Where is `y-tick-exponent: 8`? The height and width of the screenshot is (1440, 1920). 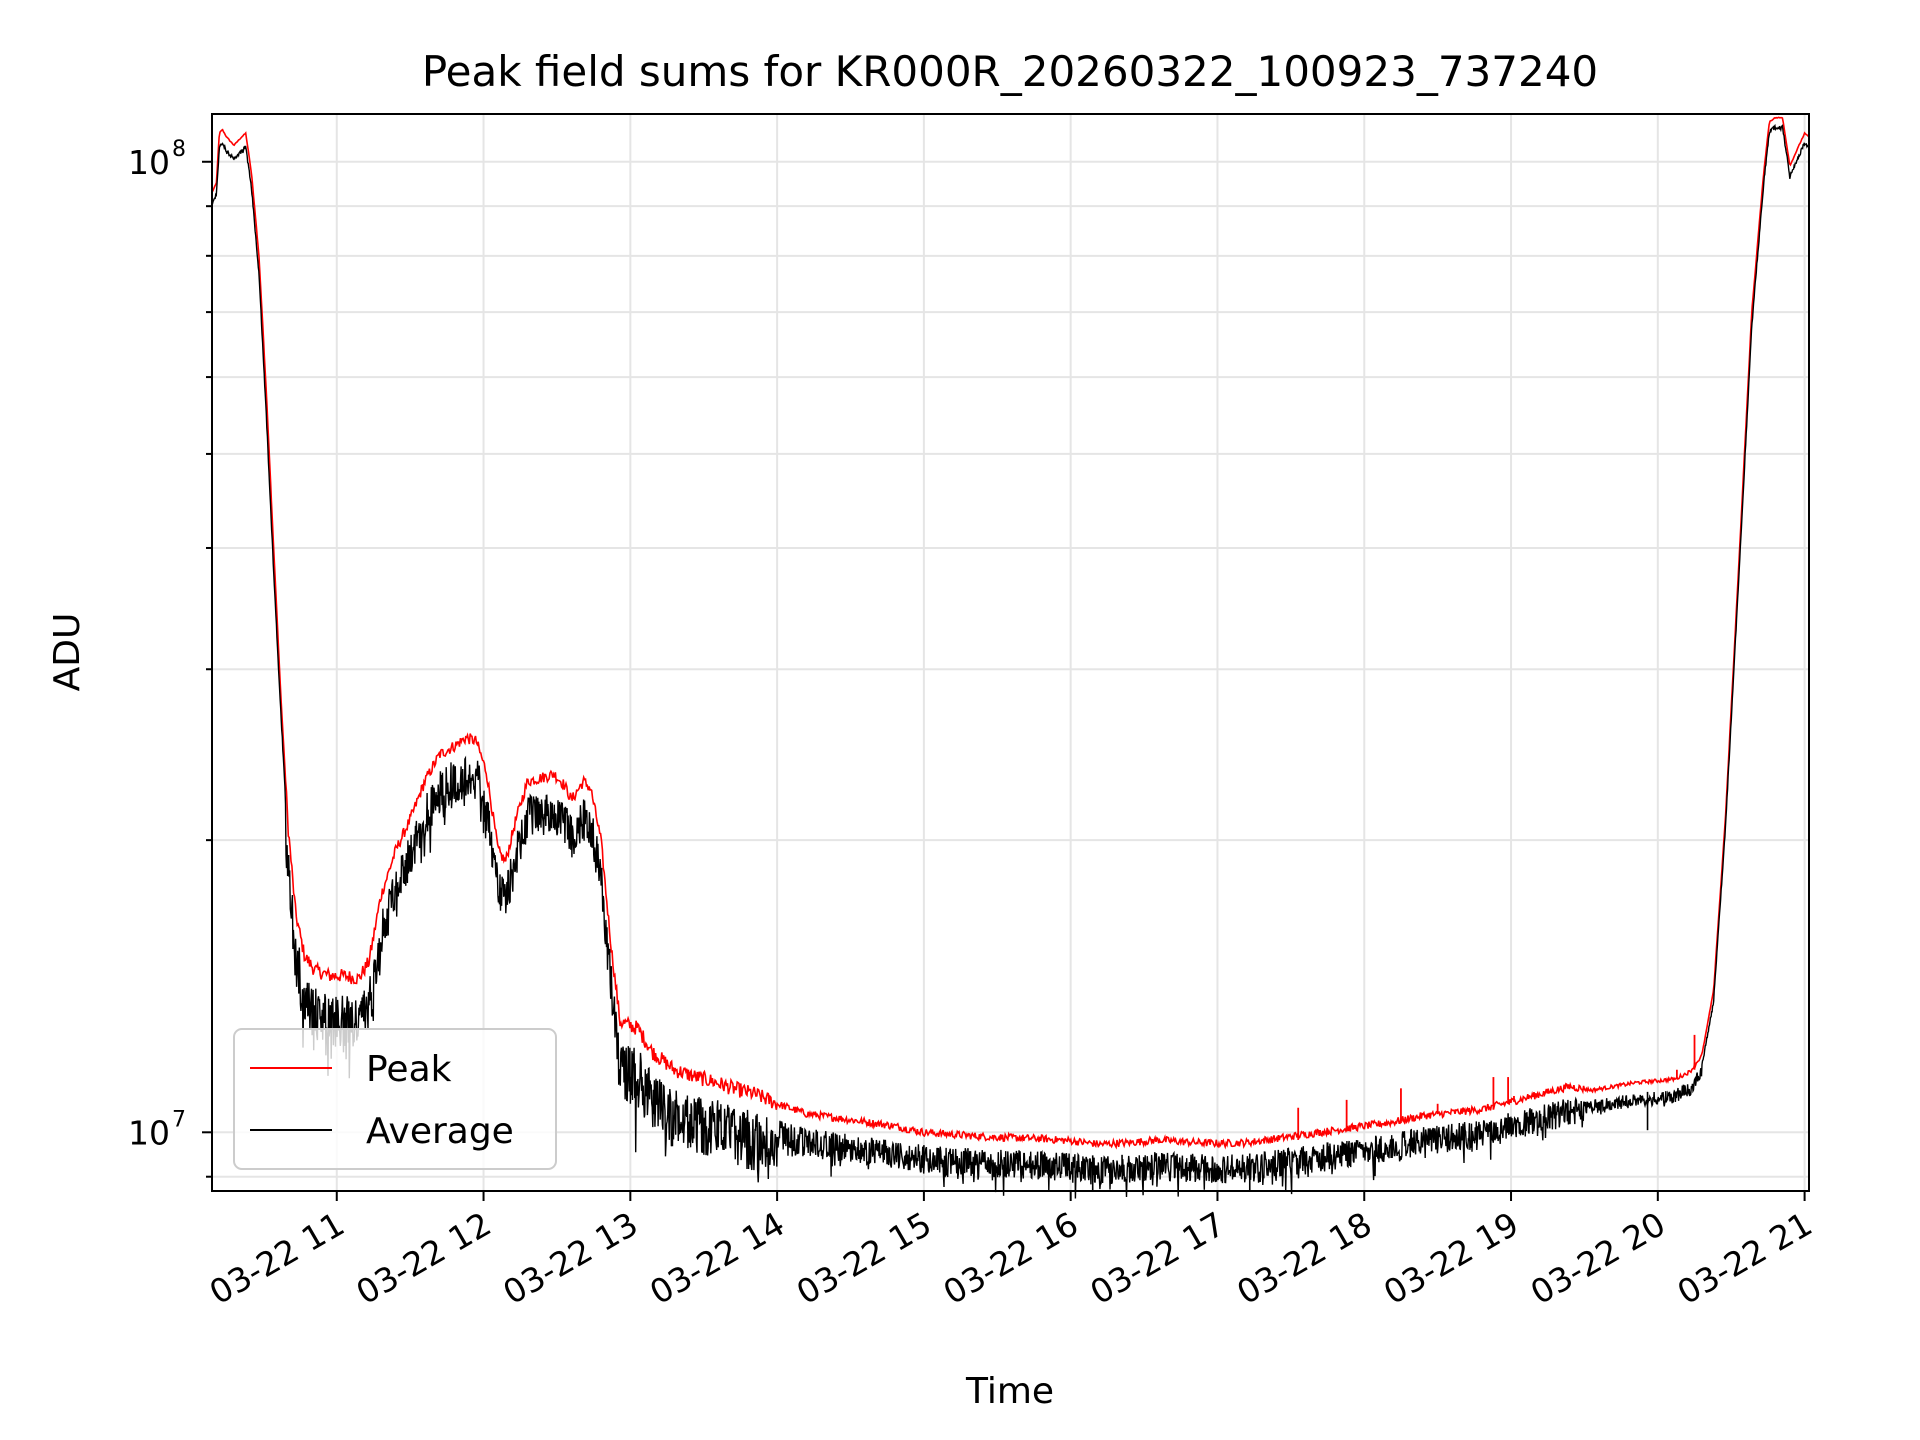 y-tick-exponent: 8 is located at coordinates (179, 149).